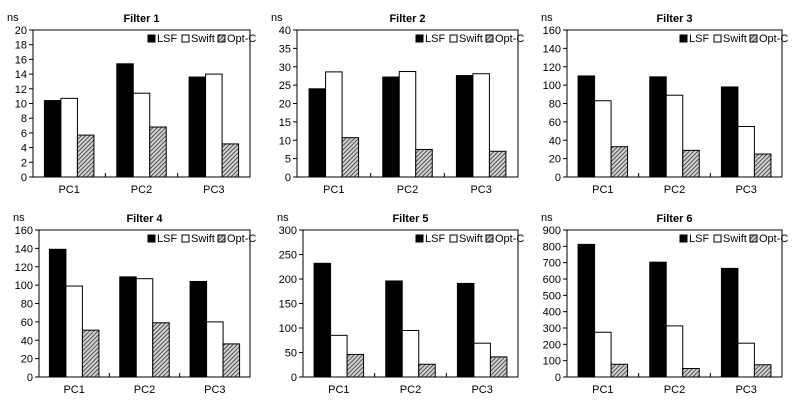 Image resolution: width=800 pixels, height=416 pixels. Describe the element at coordinates (285, 31) in the screenshot. I see `y-tick-label: 40` at that location.